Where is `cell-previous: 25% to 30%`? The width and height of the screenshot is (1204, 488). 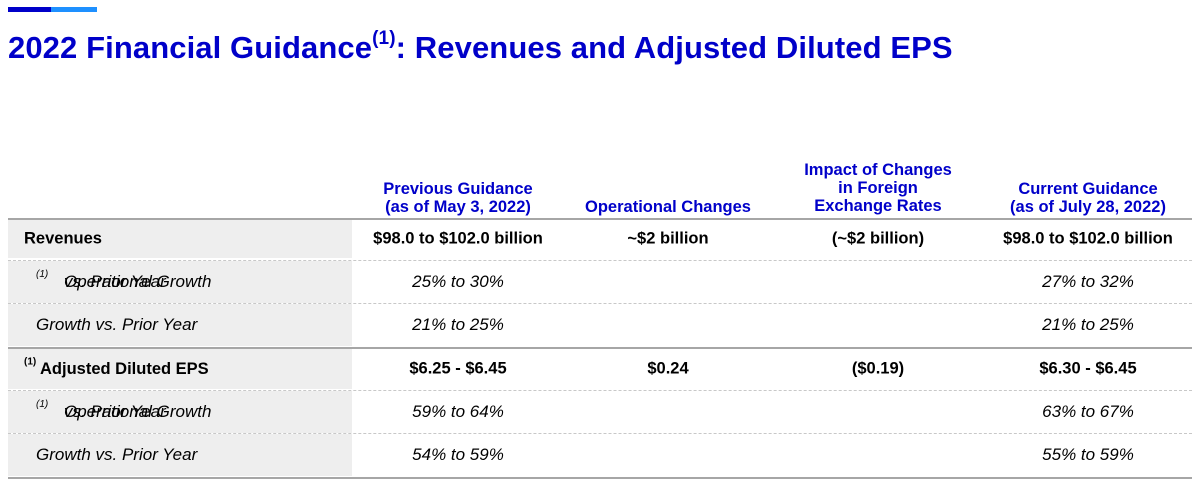
cell-previous: 25% to 30% is located at coordinates (458, 281).